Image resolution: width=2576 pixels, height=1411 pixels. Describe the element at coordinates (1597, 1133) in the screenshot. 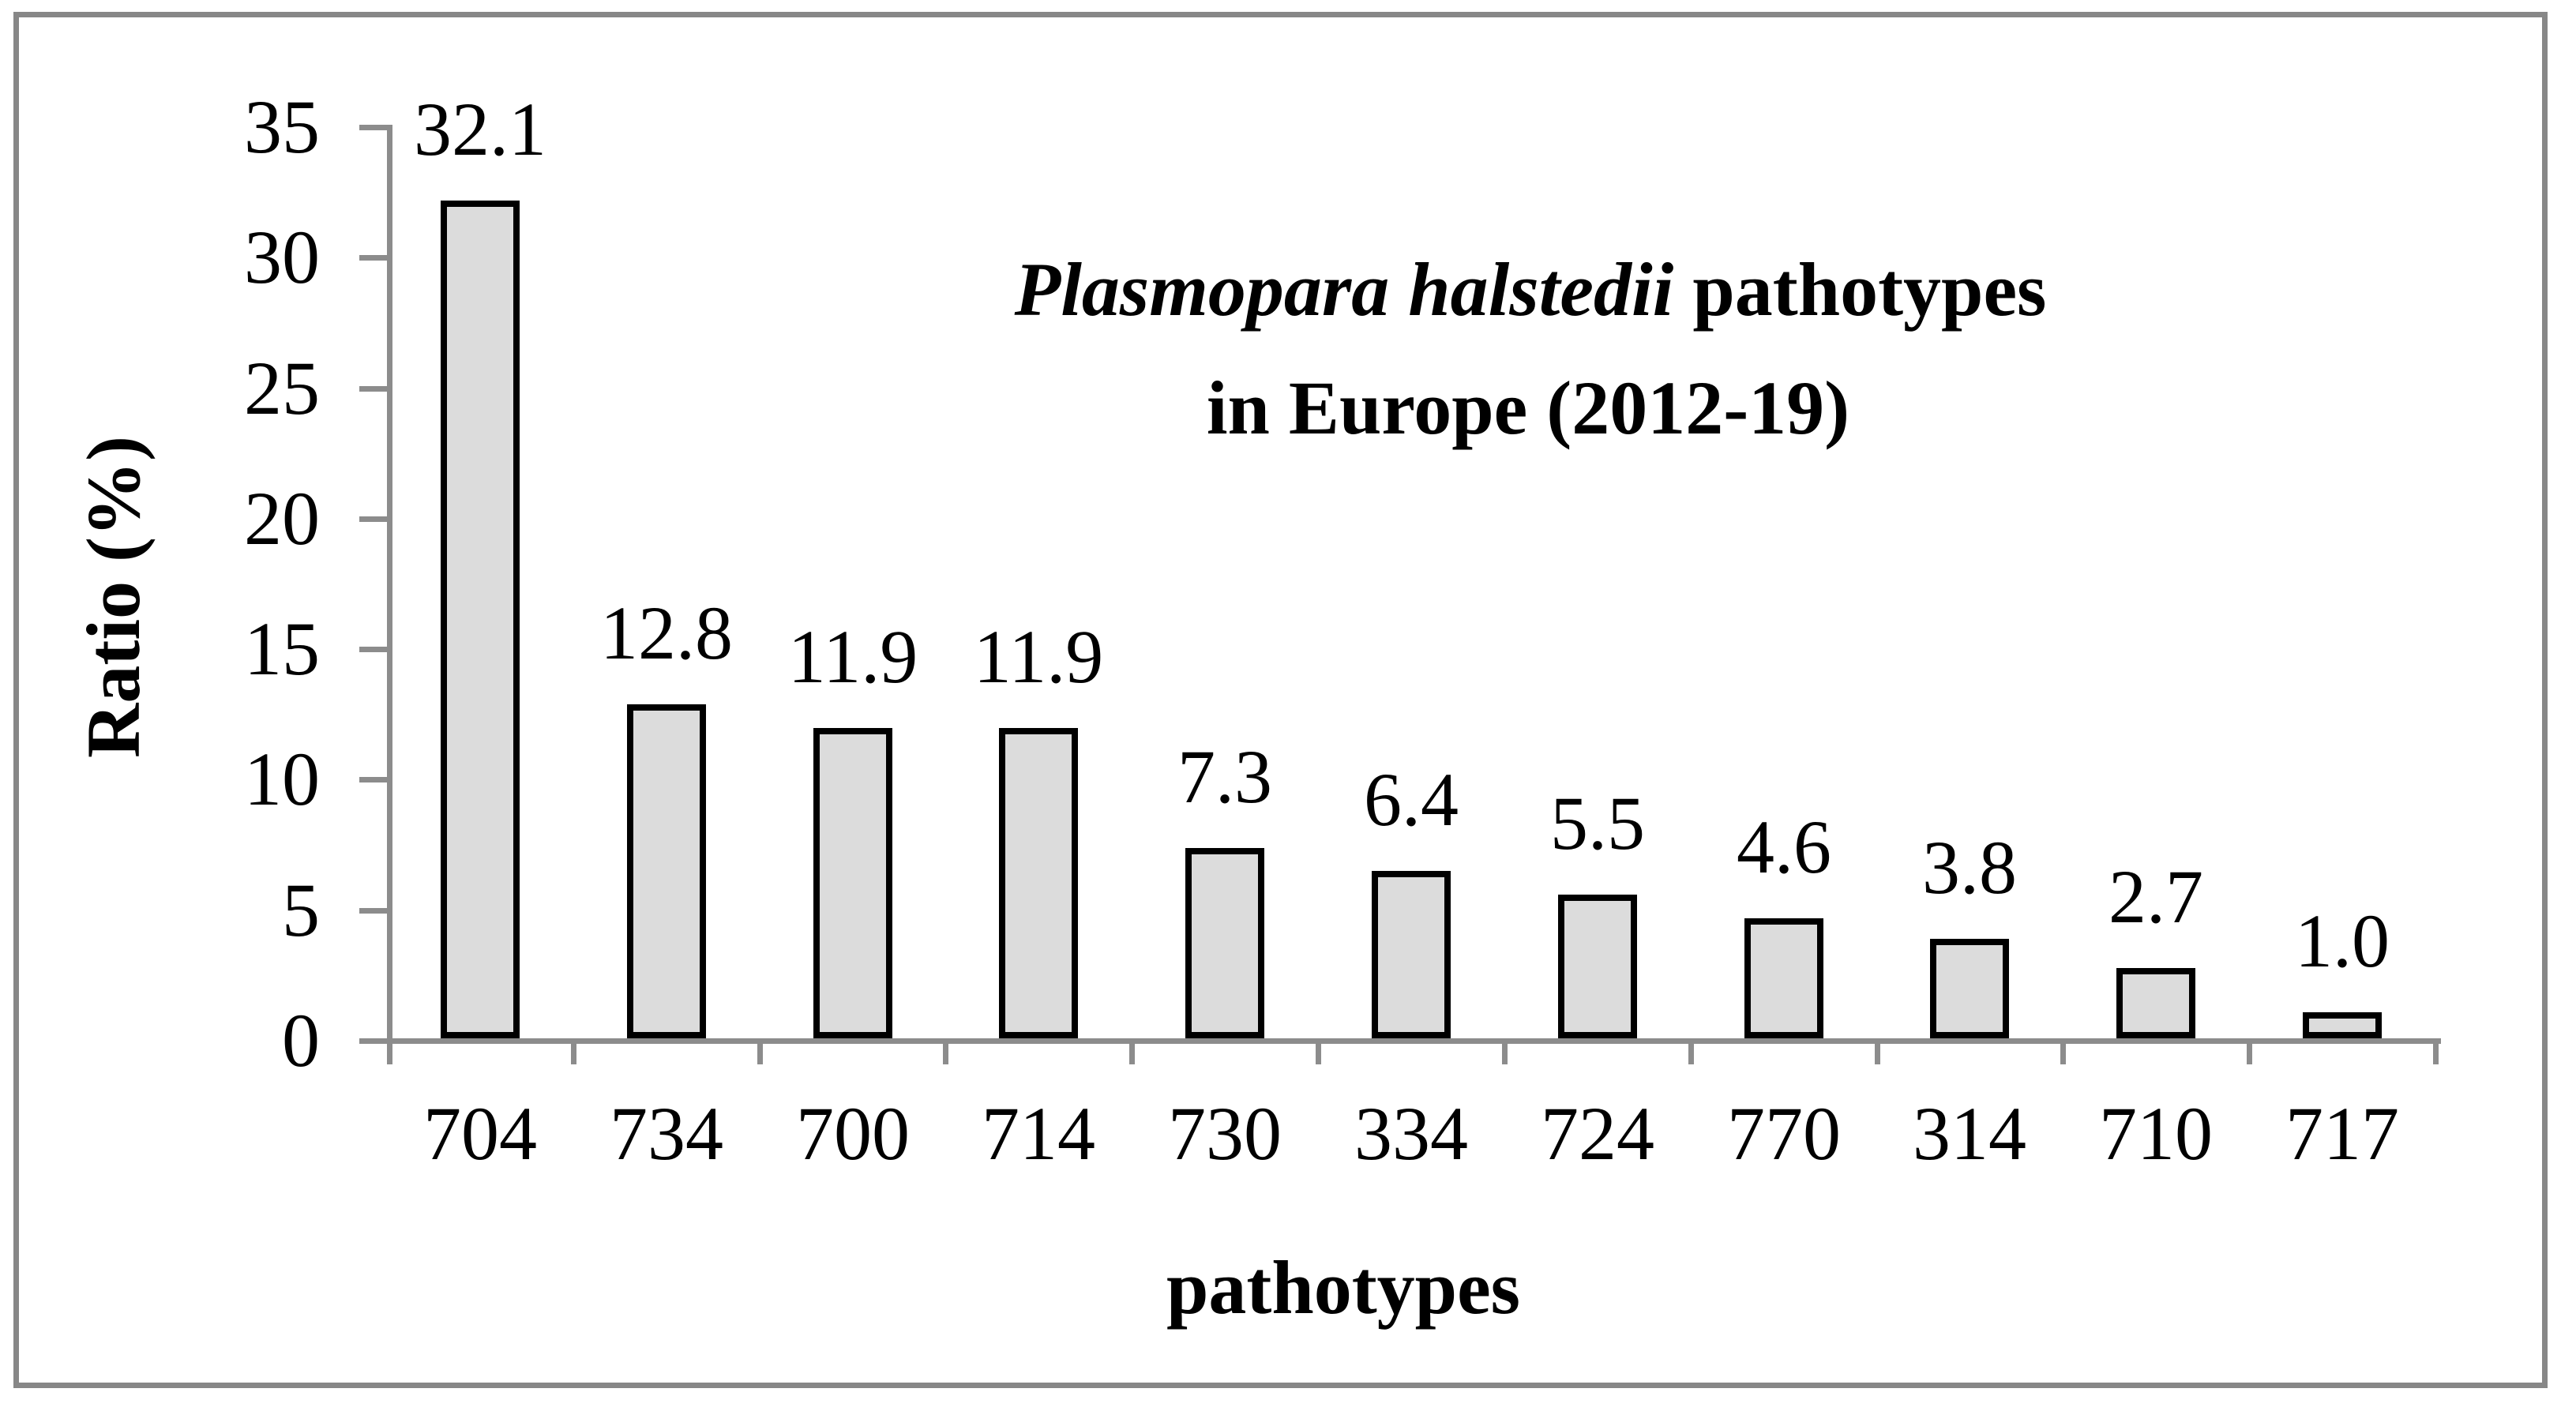

I see `category-label: 724` at that location.